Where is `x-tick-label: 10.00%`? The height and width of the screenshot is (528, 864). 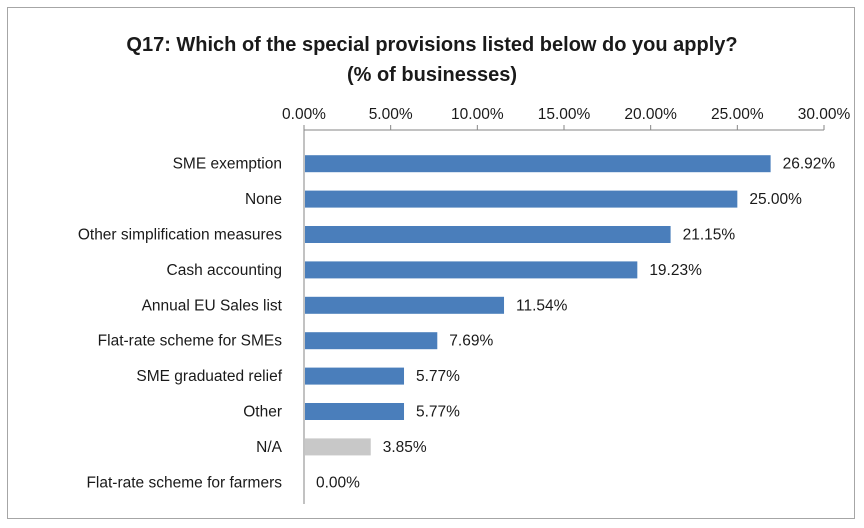 x-tick-label: 10.00% is located at coordinates (477, 114).